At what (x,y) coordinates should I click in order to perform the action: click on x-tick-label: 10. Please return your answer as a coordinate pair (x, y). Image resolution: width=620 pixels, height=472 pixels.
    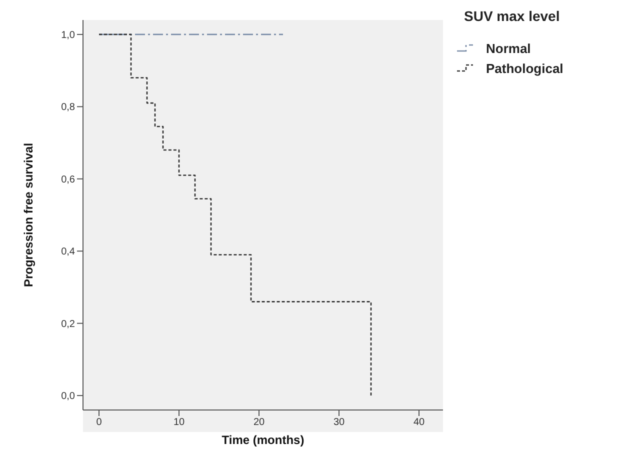
    Looking at the image, I should click on (179, 422).